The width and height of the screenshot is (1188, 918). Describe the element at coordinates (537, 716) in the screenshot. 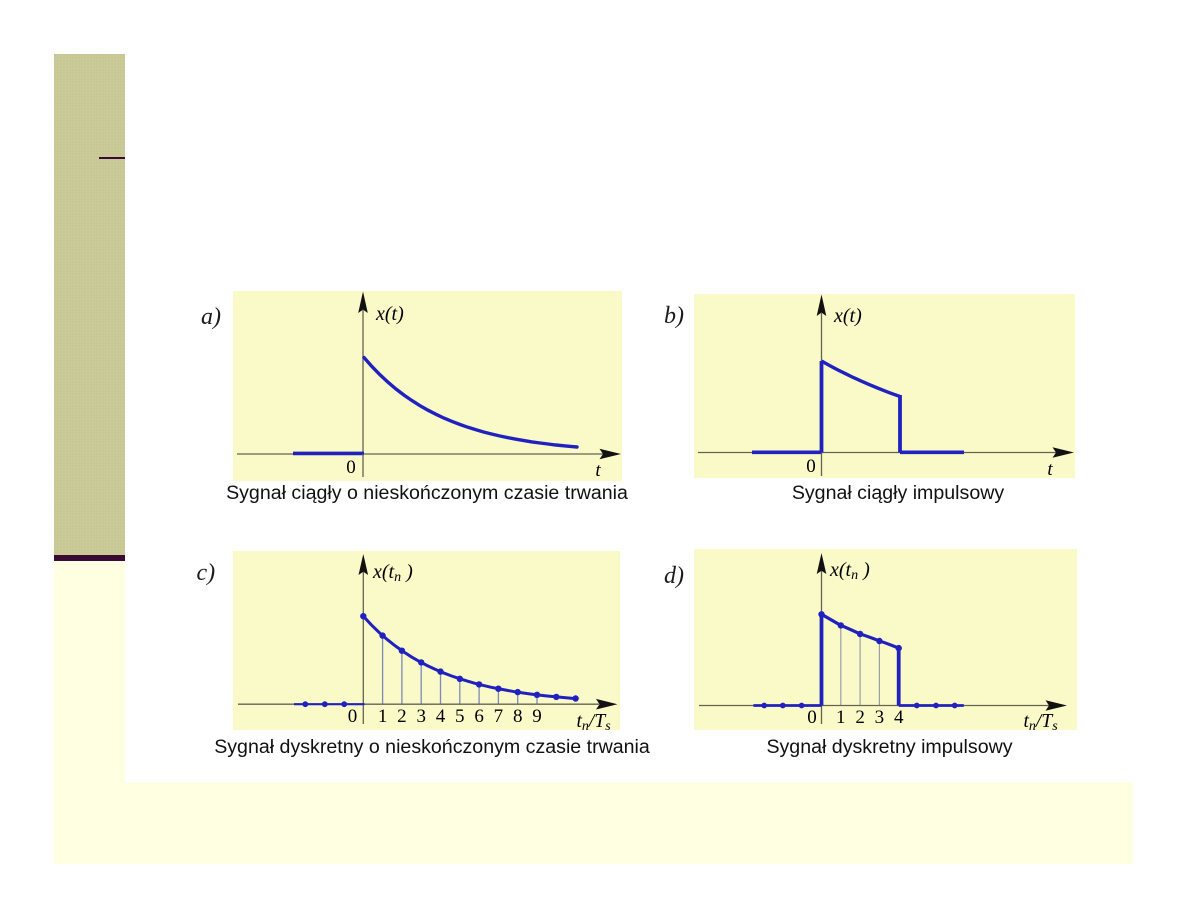

I see `svg-text: 9` at that location.